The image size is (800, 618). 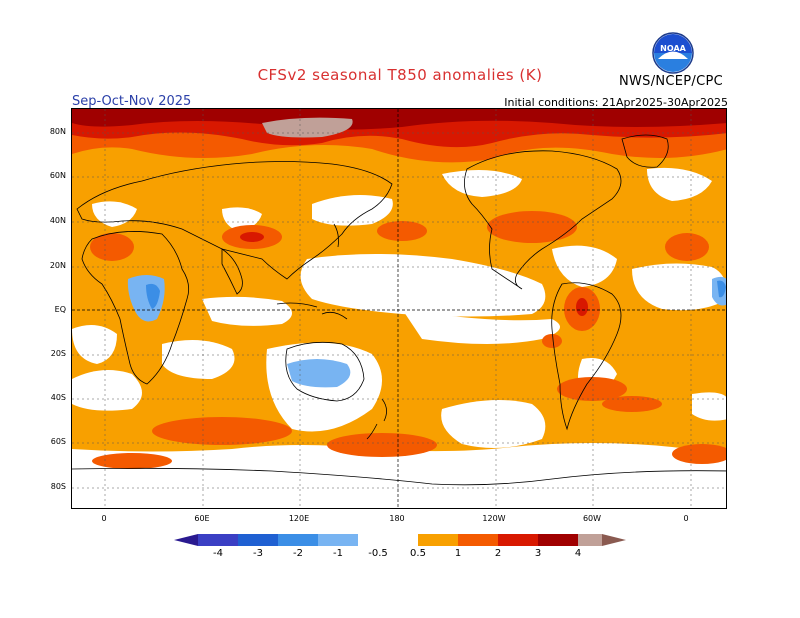 What do you see at coordinates (418, 553) in the screenshot?
I see `colorbar-label: 0.5` at bounding box center [418, 553].